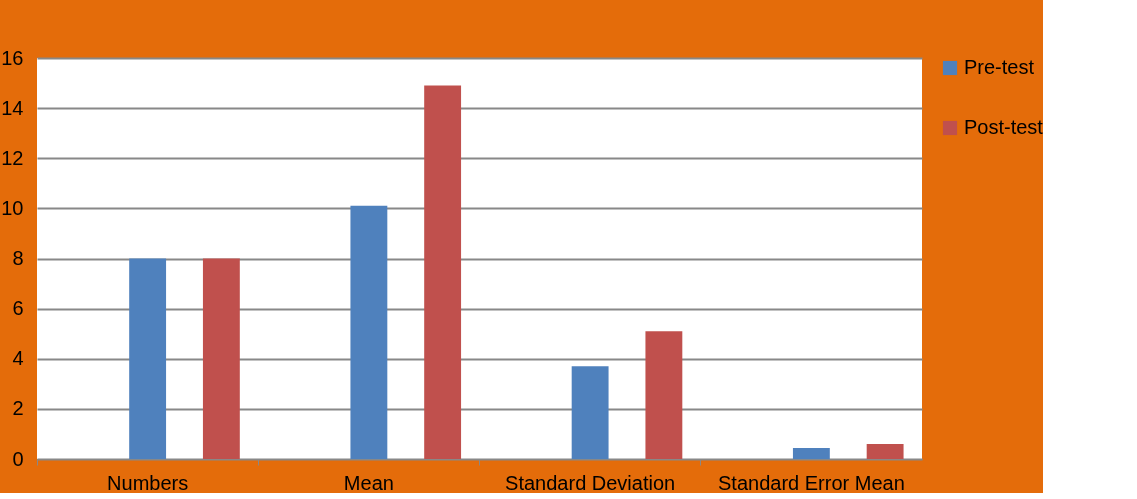  Describe the element at coordinates (12, 157) in the screenshot. I see `y-tick-label: 12` at that location.